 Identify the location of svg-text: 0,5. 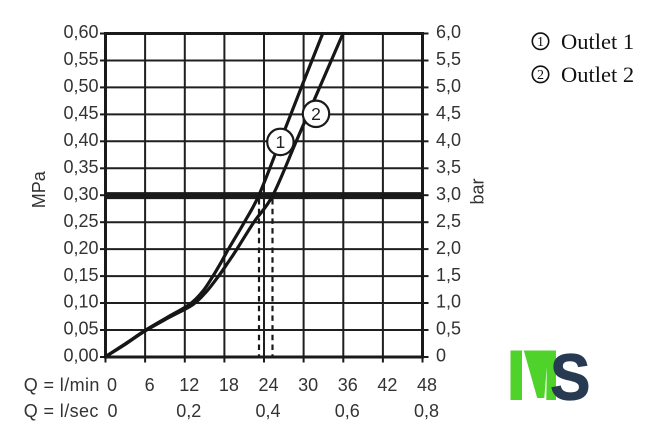
(448, 329).